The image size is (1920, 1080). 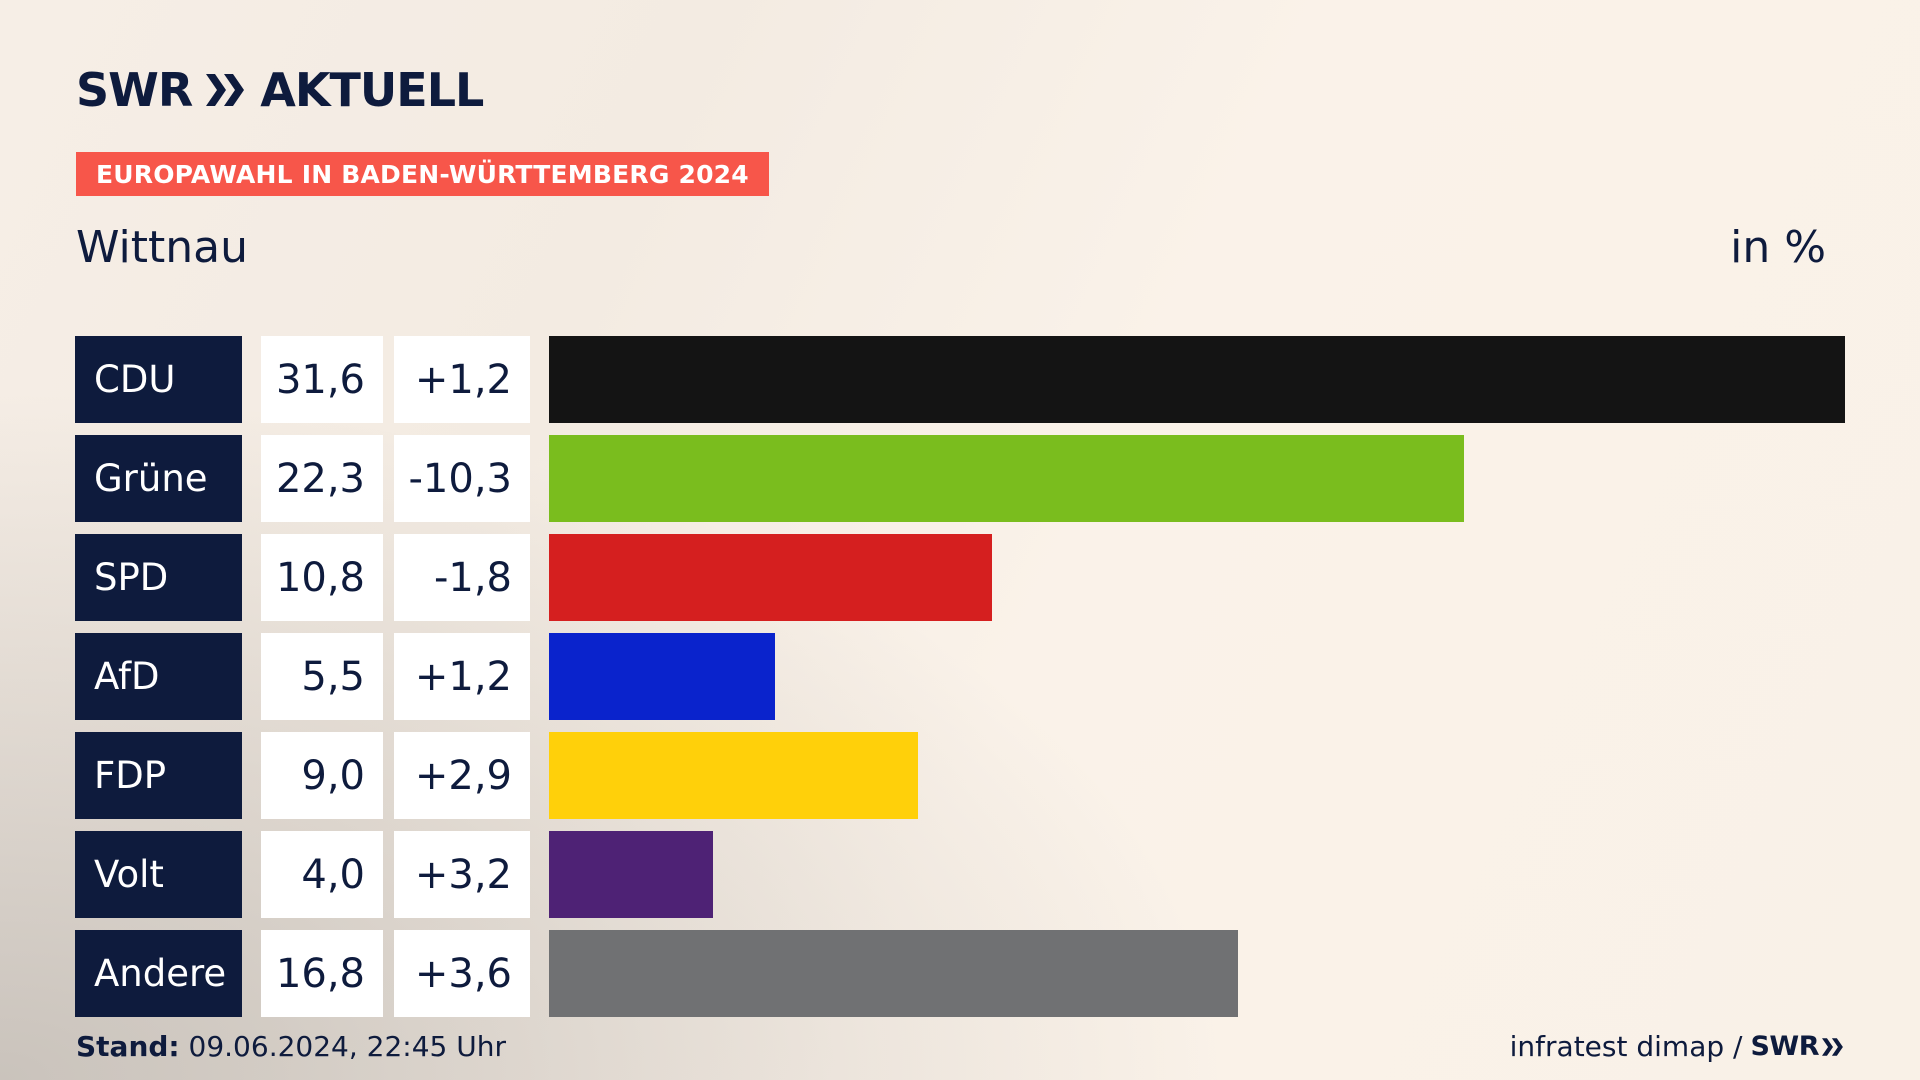 What do you see at coordinates (462, 577) in the screenshot?
I see `vote-change-value: -1,8` at bounding box center [462, 577].